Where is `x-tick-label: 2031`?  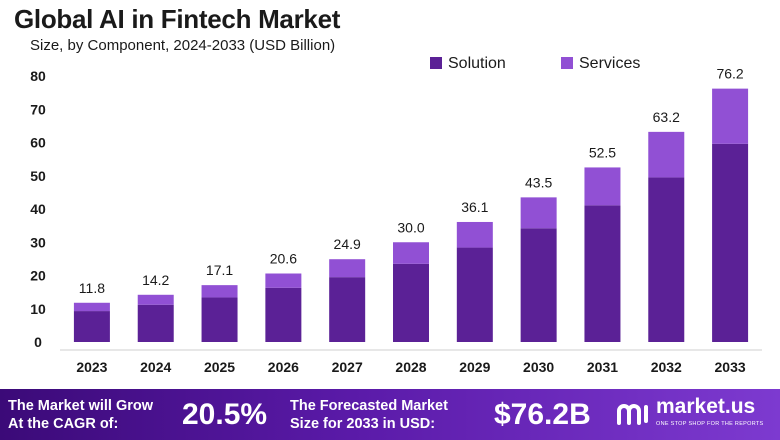 x-tick-label: 2031 is located at coordinates (602, 367).